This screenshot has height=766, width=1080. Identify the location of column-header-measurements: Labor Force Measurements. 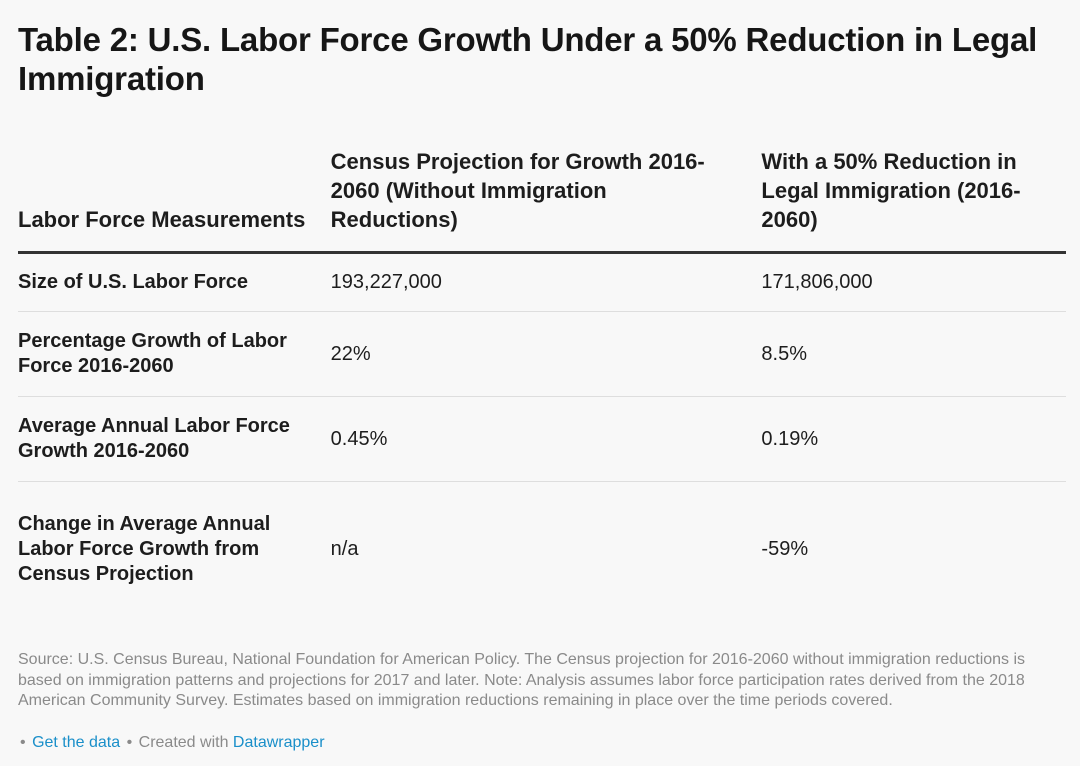
(174, 200).